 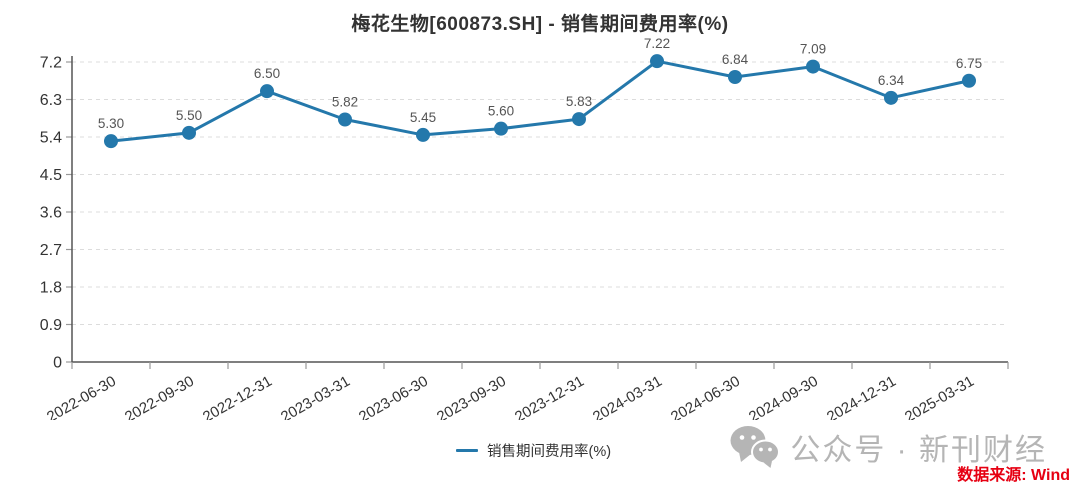 What do you see at coordinates (159, 396) in the screenshot?
I see `x-tick-label: 2022-09-30` at bounding box center [159, 396].